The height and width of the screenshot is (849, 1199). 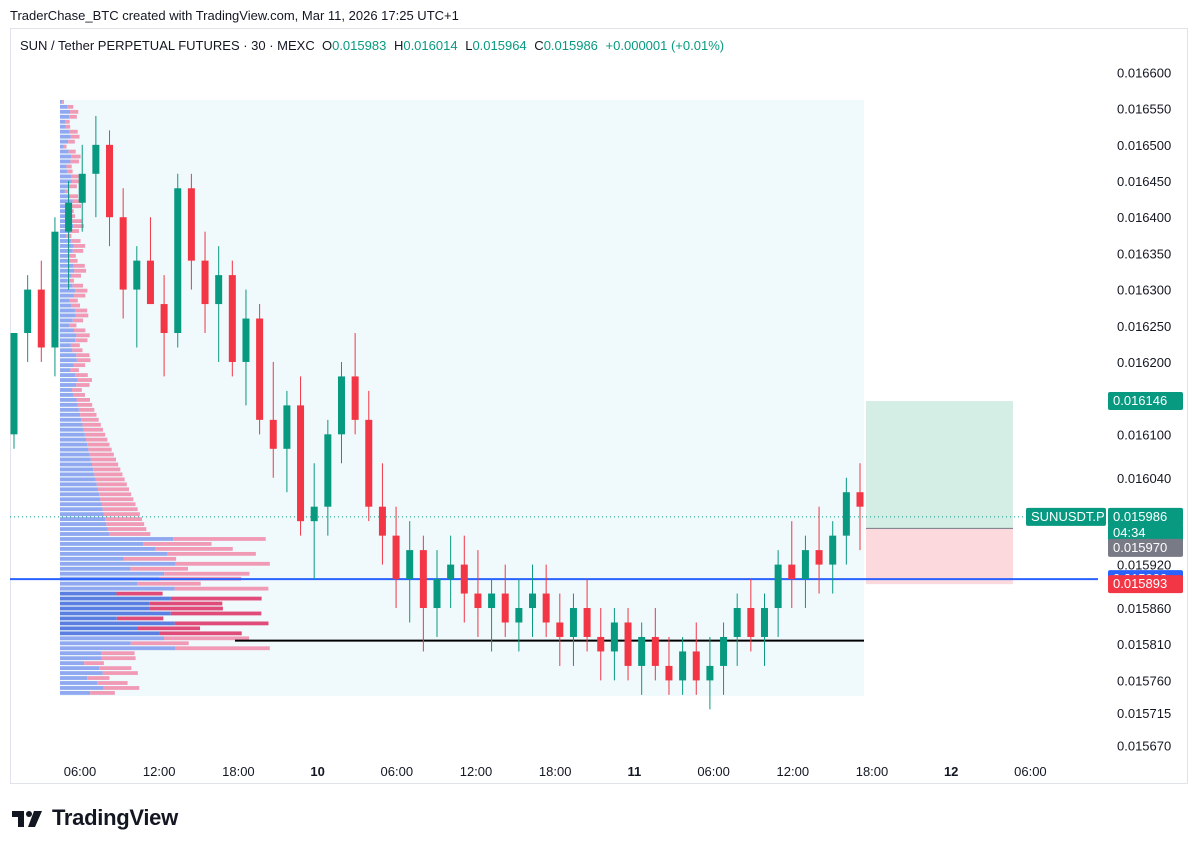 What do you see at coordinates (554, 579) in the screenshot?
I see `horizontal-levels` at bounding box center [554, 579].